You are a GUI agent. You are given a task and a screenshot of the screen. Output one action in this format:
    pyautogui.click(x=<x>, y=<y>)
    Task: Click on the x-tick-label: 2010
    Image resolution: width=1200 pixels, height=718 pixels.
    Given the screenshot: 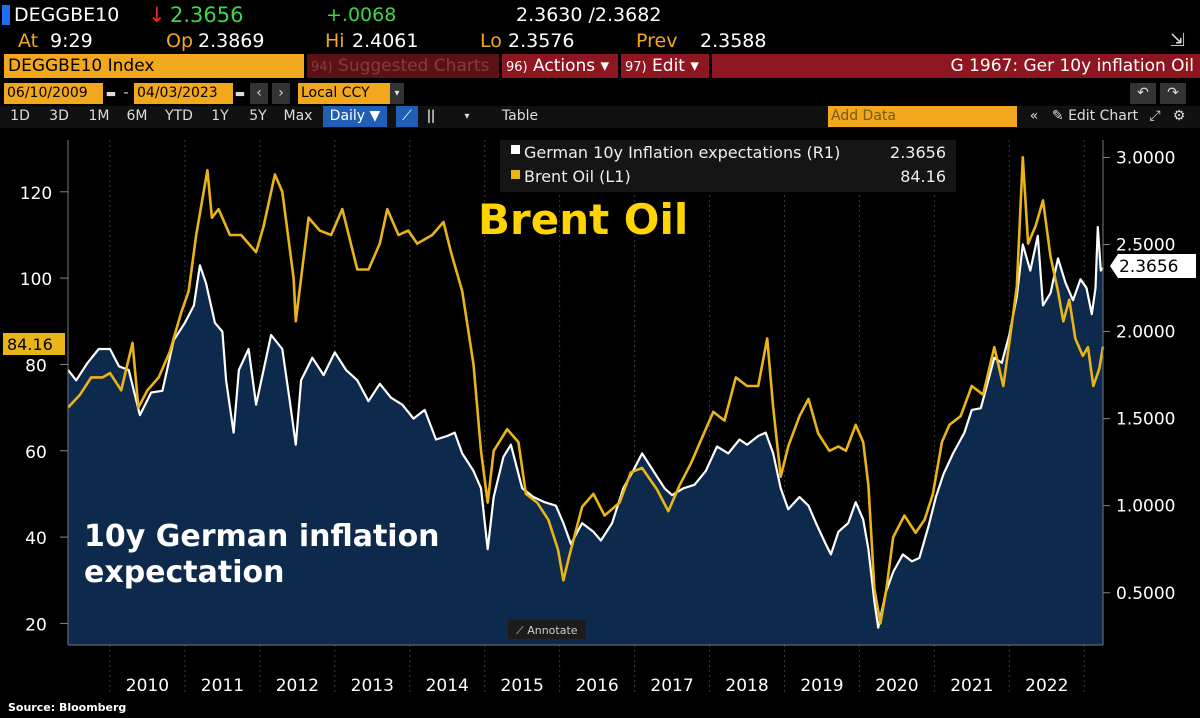 What is the action you would take?
    pyautogui.click(x=147, y=686)
    